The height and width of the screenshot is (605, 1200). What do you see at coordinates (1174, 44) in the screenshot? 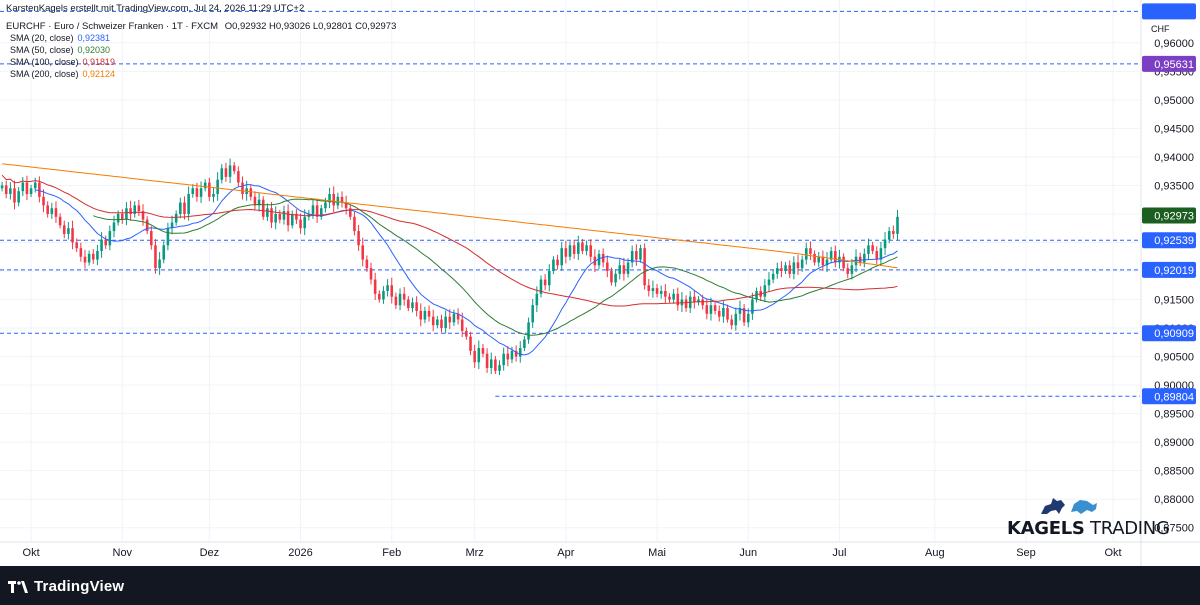
I see `y-tick-label: 0,96000` at bounding box center [1174, 44].